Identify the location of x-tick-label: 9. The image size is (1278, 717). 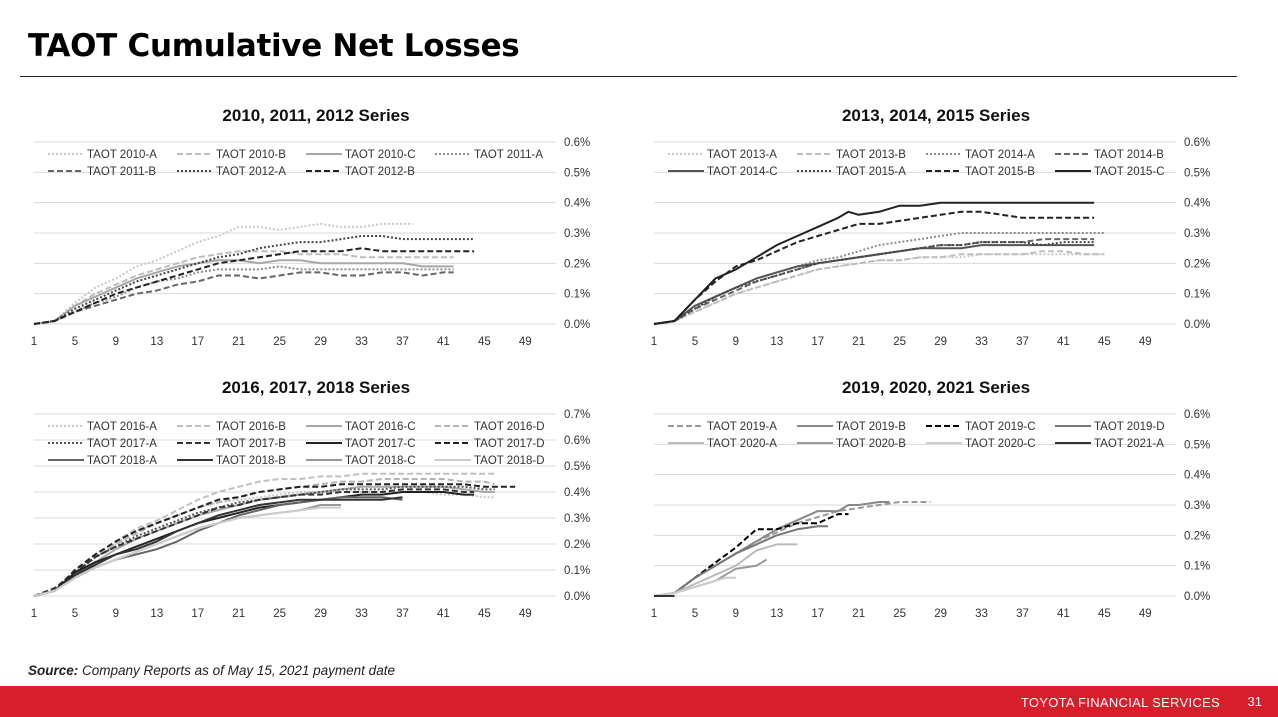
(736, 614).